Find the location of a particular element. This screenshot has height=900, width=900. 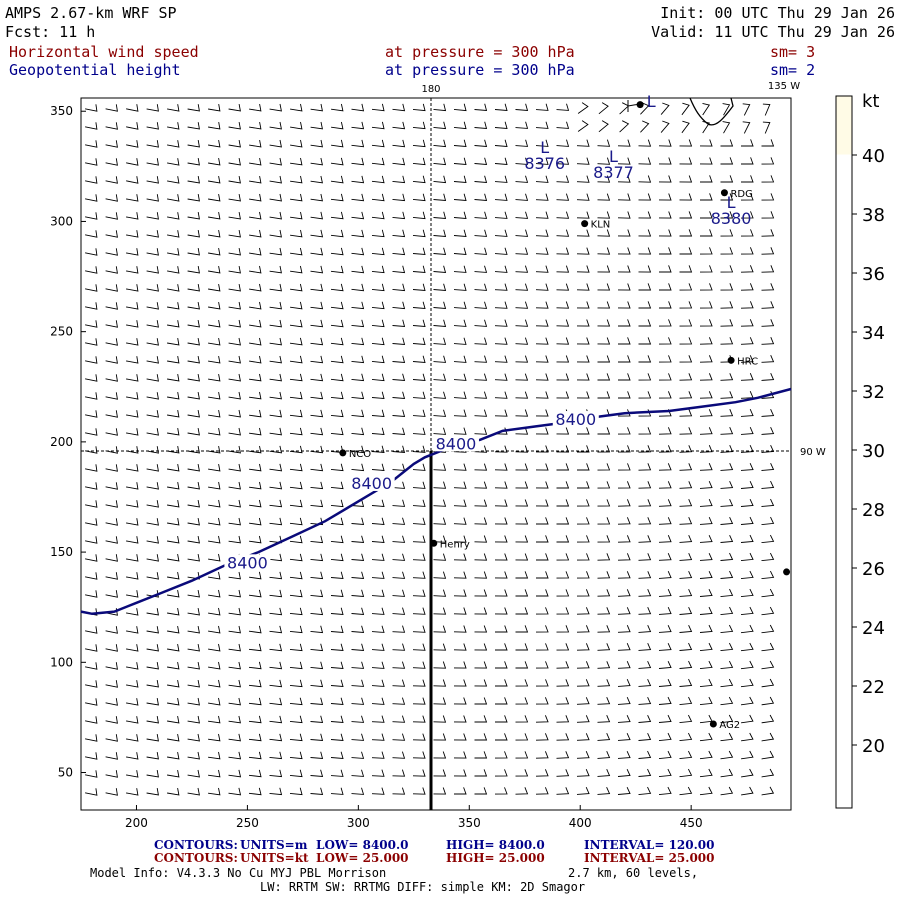

forecast-hour: Fcst: 11 h is located at coordinates (50, 32).